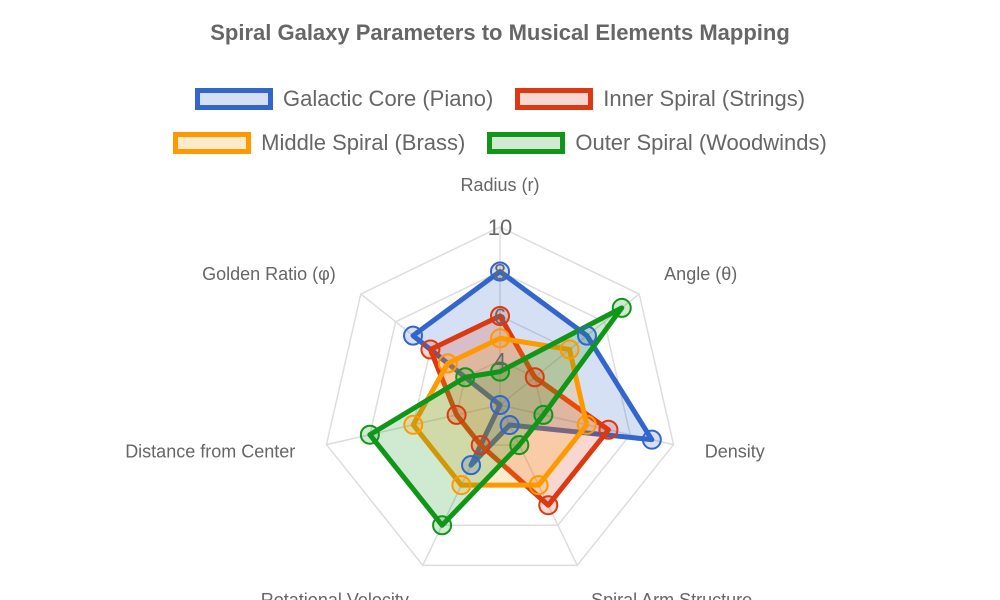 The image size is (1000, 600). What do you see at coordinates (704, 98) in the screenshot?
I see `legend-label-inner-spiral: Inner Spiral (Strings)` at bounding box center [704, 98].